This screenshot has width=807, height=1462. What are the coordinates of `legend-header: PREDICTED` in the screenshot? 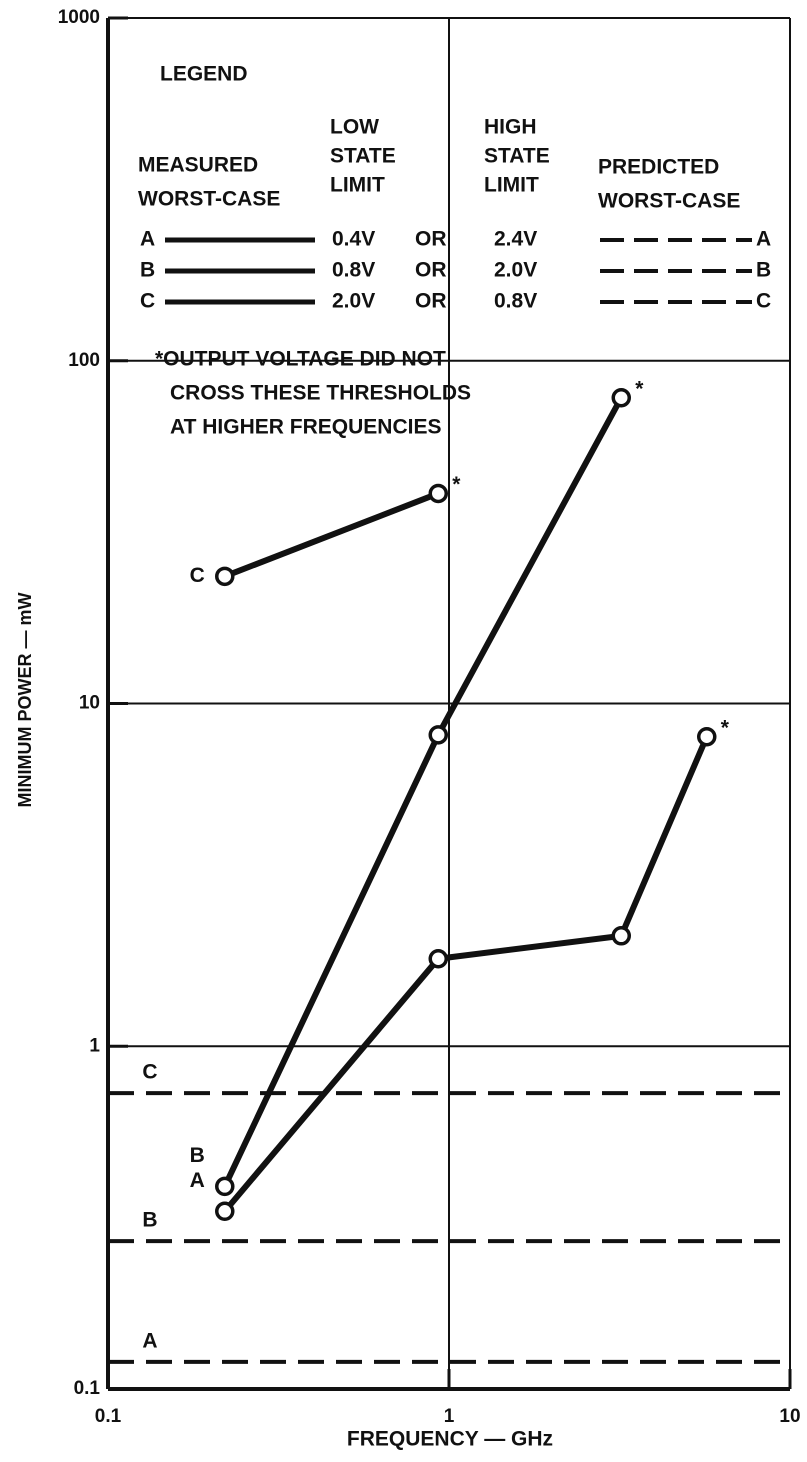 It's located at (658, 167).